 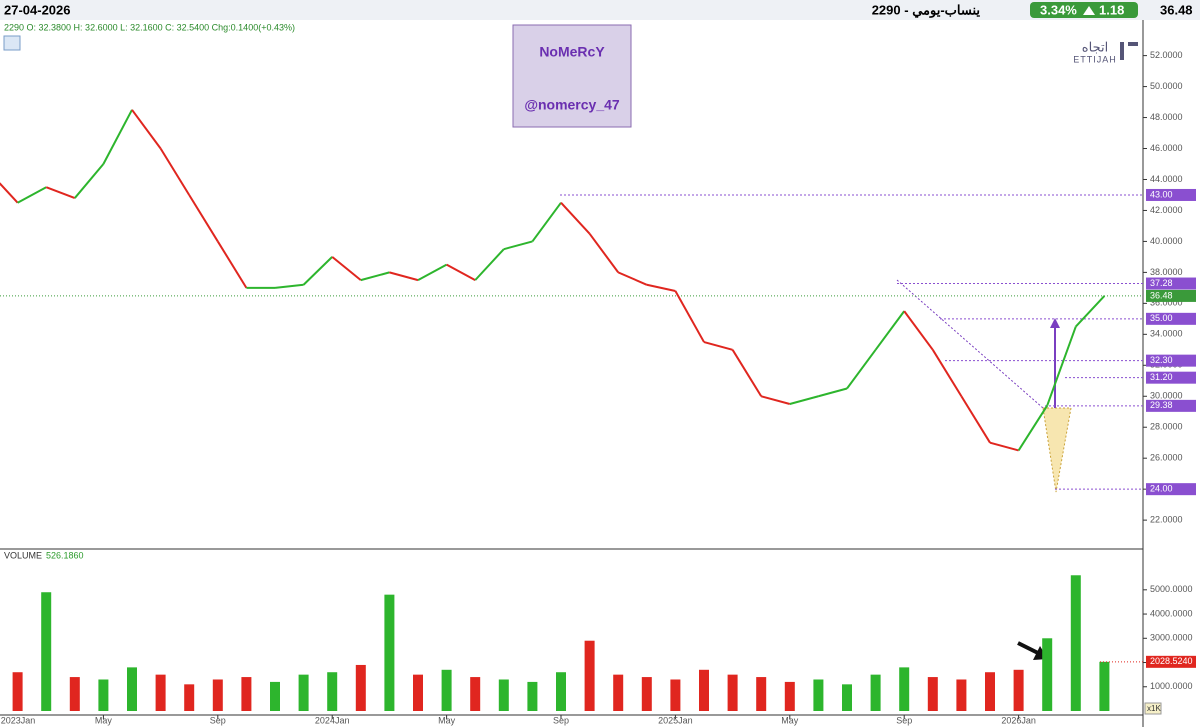 I want to click on y-tick-label: 40.0000, so click(x=1166, y=241).